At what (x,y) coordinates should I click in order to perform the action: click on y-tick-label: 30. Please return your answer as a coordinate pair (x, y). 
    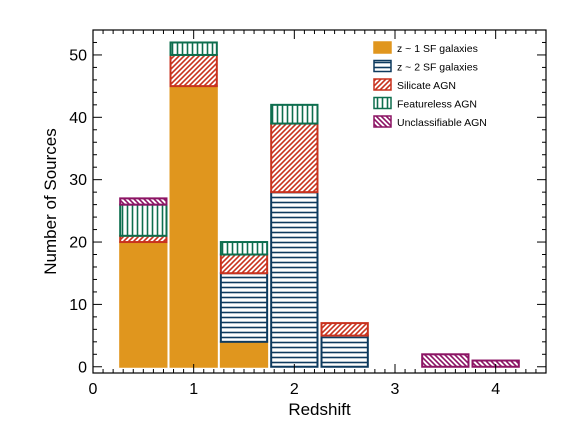
    Looking at the image, I should click on (78, 180).